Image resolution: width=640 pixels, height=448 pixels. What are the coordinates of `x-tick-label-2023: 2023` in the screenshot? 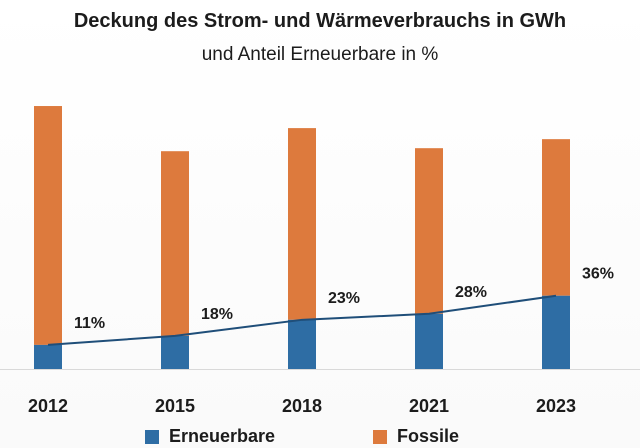 It's located at (556, 406).